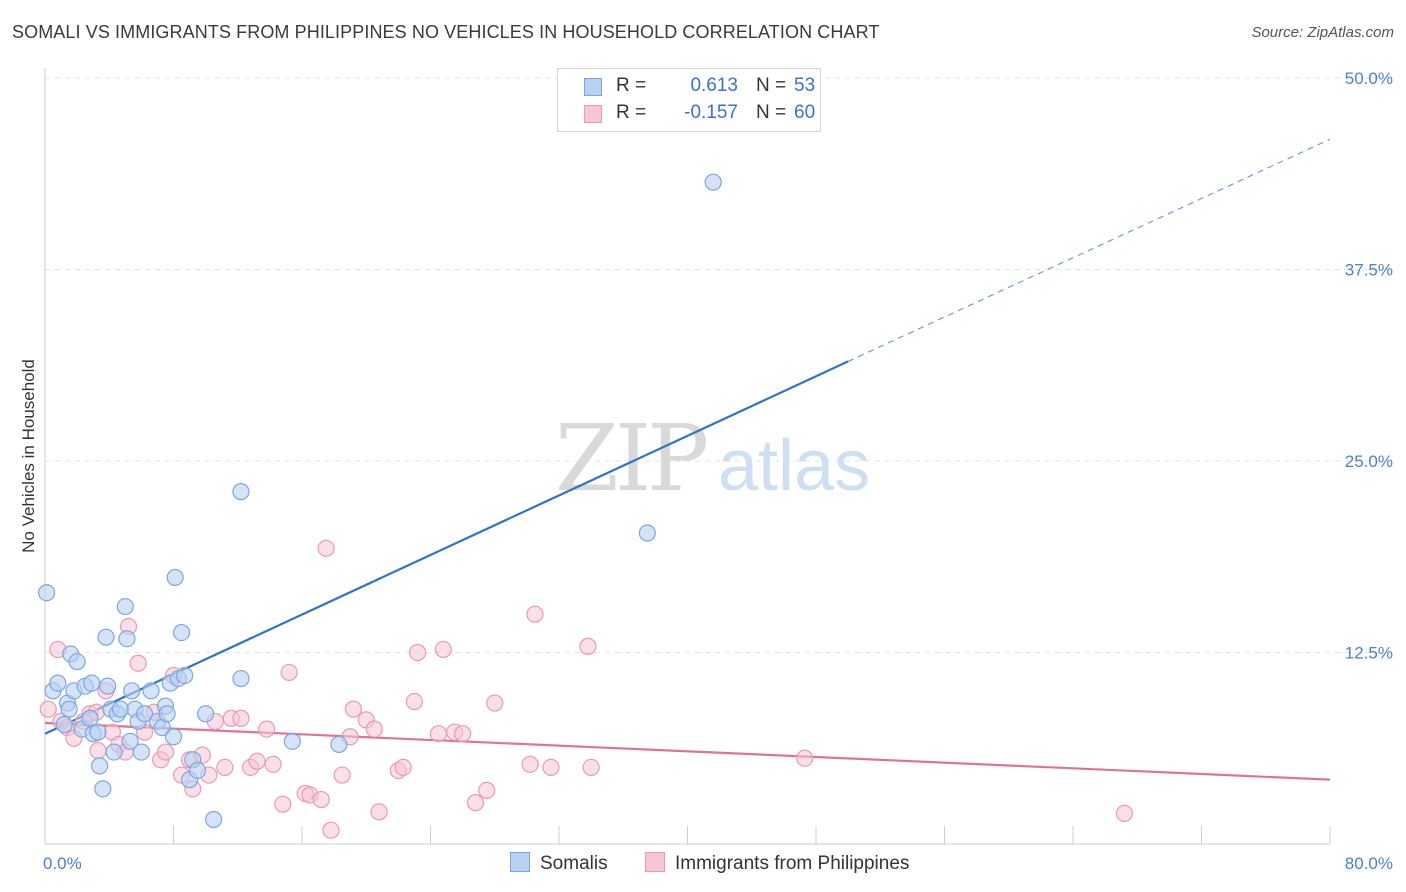  Describe the element at coordinates (1369, 653) in the screenshot. I see `y-tick-label: 12.5%` at that location.